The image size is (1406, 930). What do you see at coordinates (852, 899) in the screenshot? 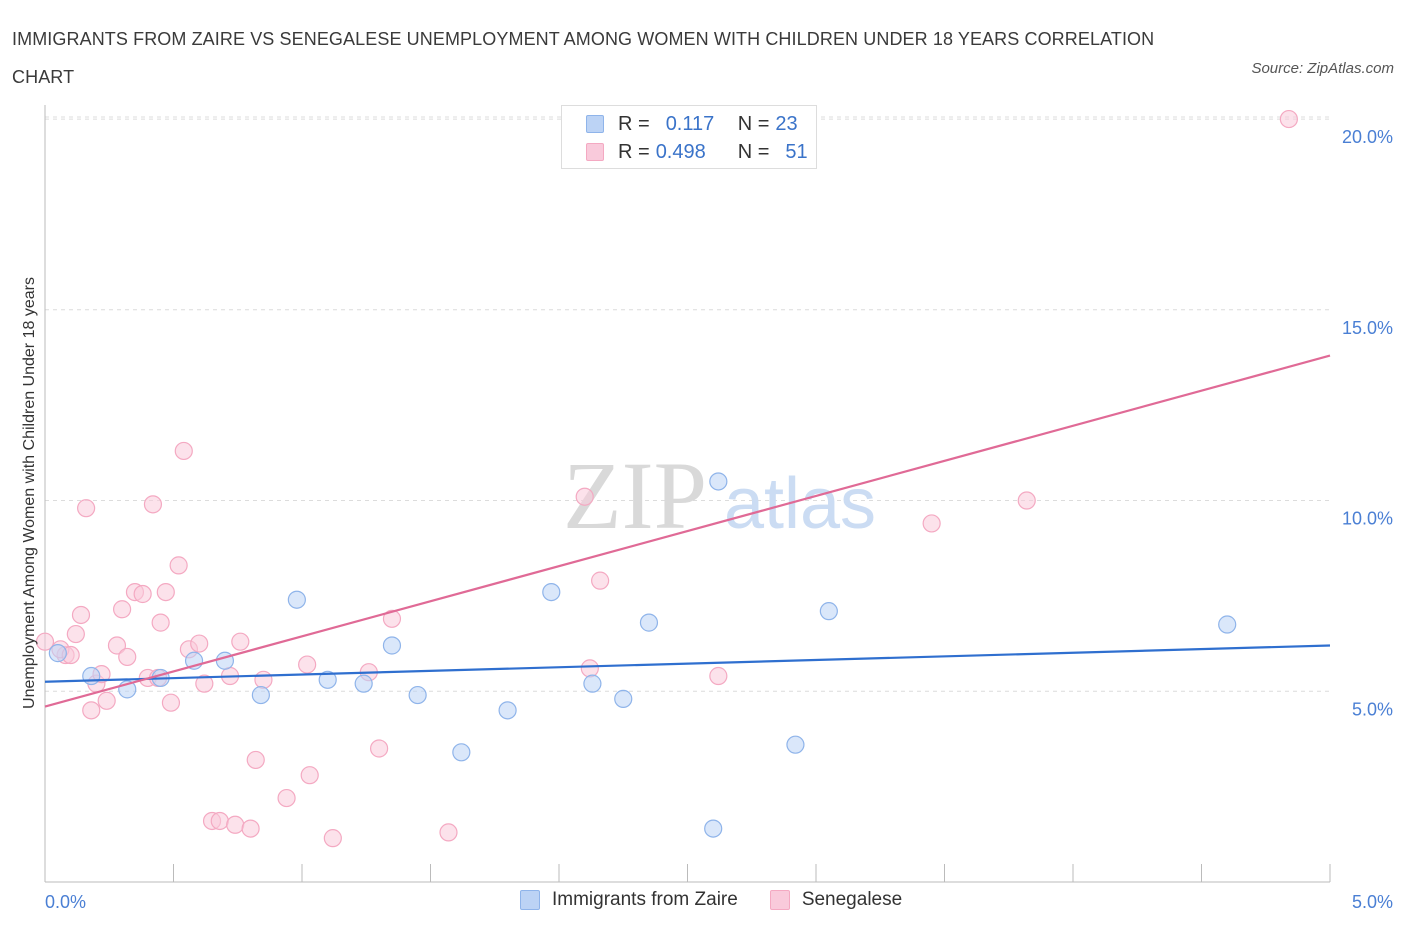
I see `legend-label-senegalese: Senegalese` at bounding box center [852, 899].